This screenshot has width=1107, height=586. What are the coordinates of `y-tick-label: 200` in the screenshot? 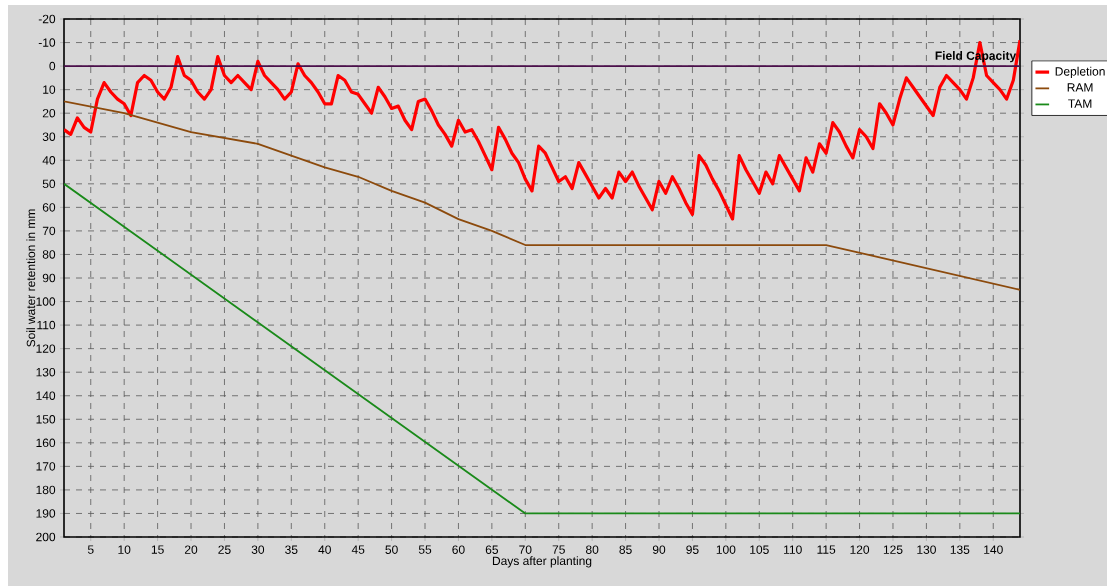 It's located at (46, 537).